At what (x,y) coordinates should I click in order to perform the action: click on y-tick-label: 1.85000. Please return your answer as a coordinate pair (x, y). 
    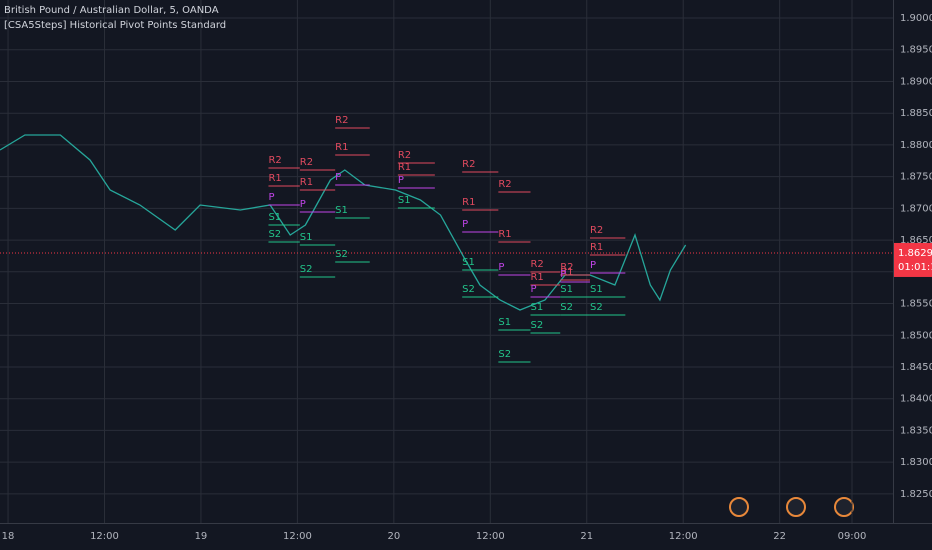
    Looking at the image, I should click on (916, 335).